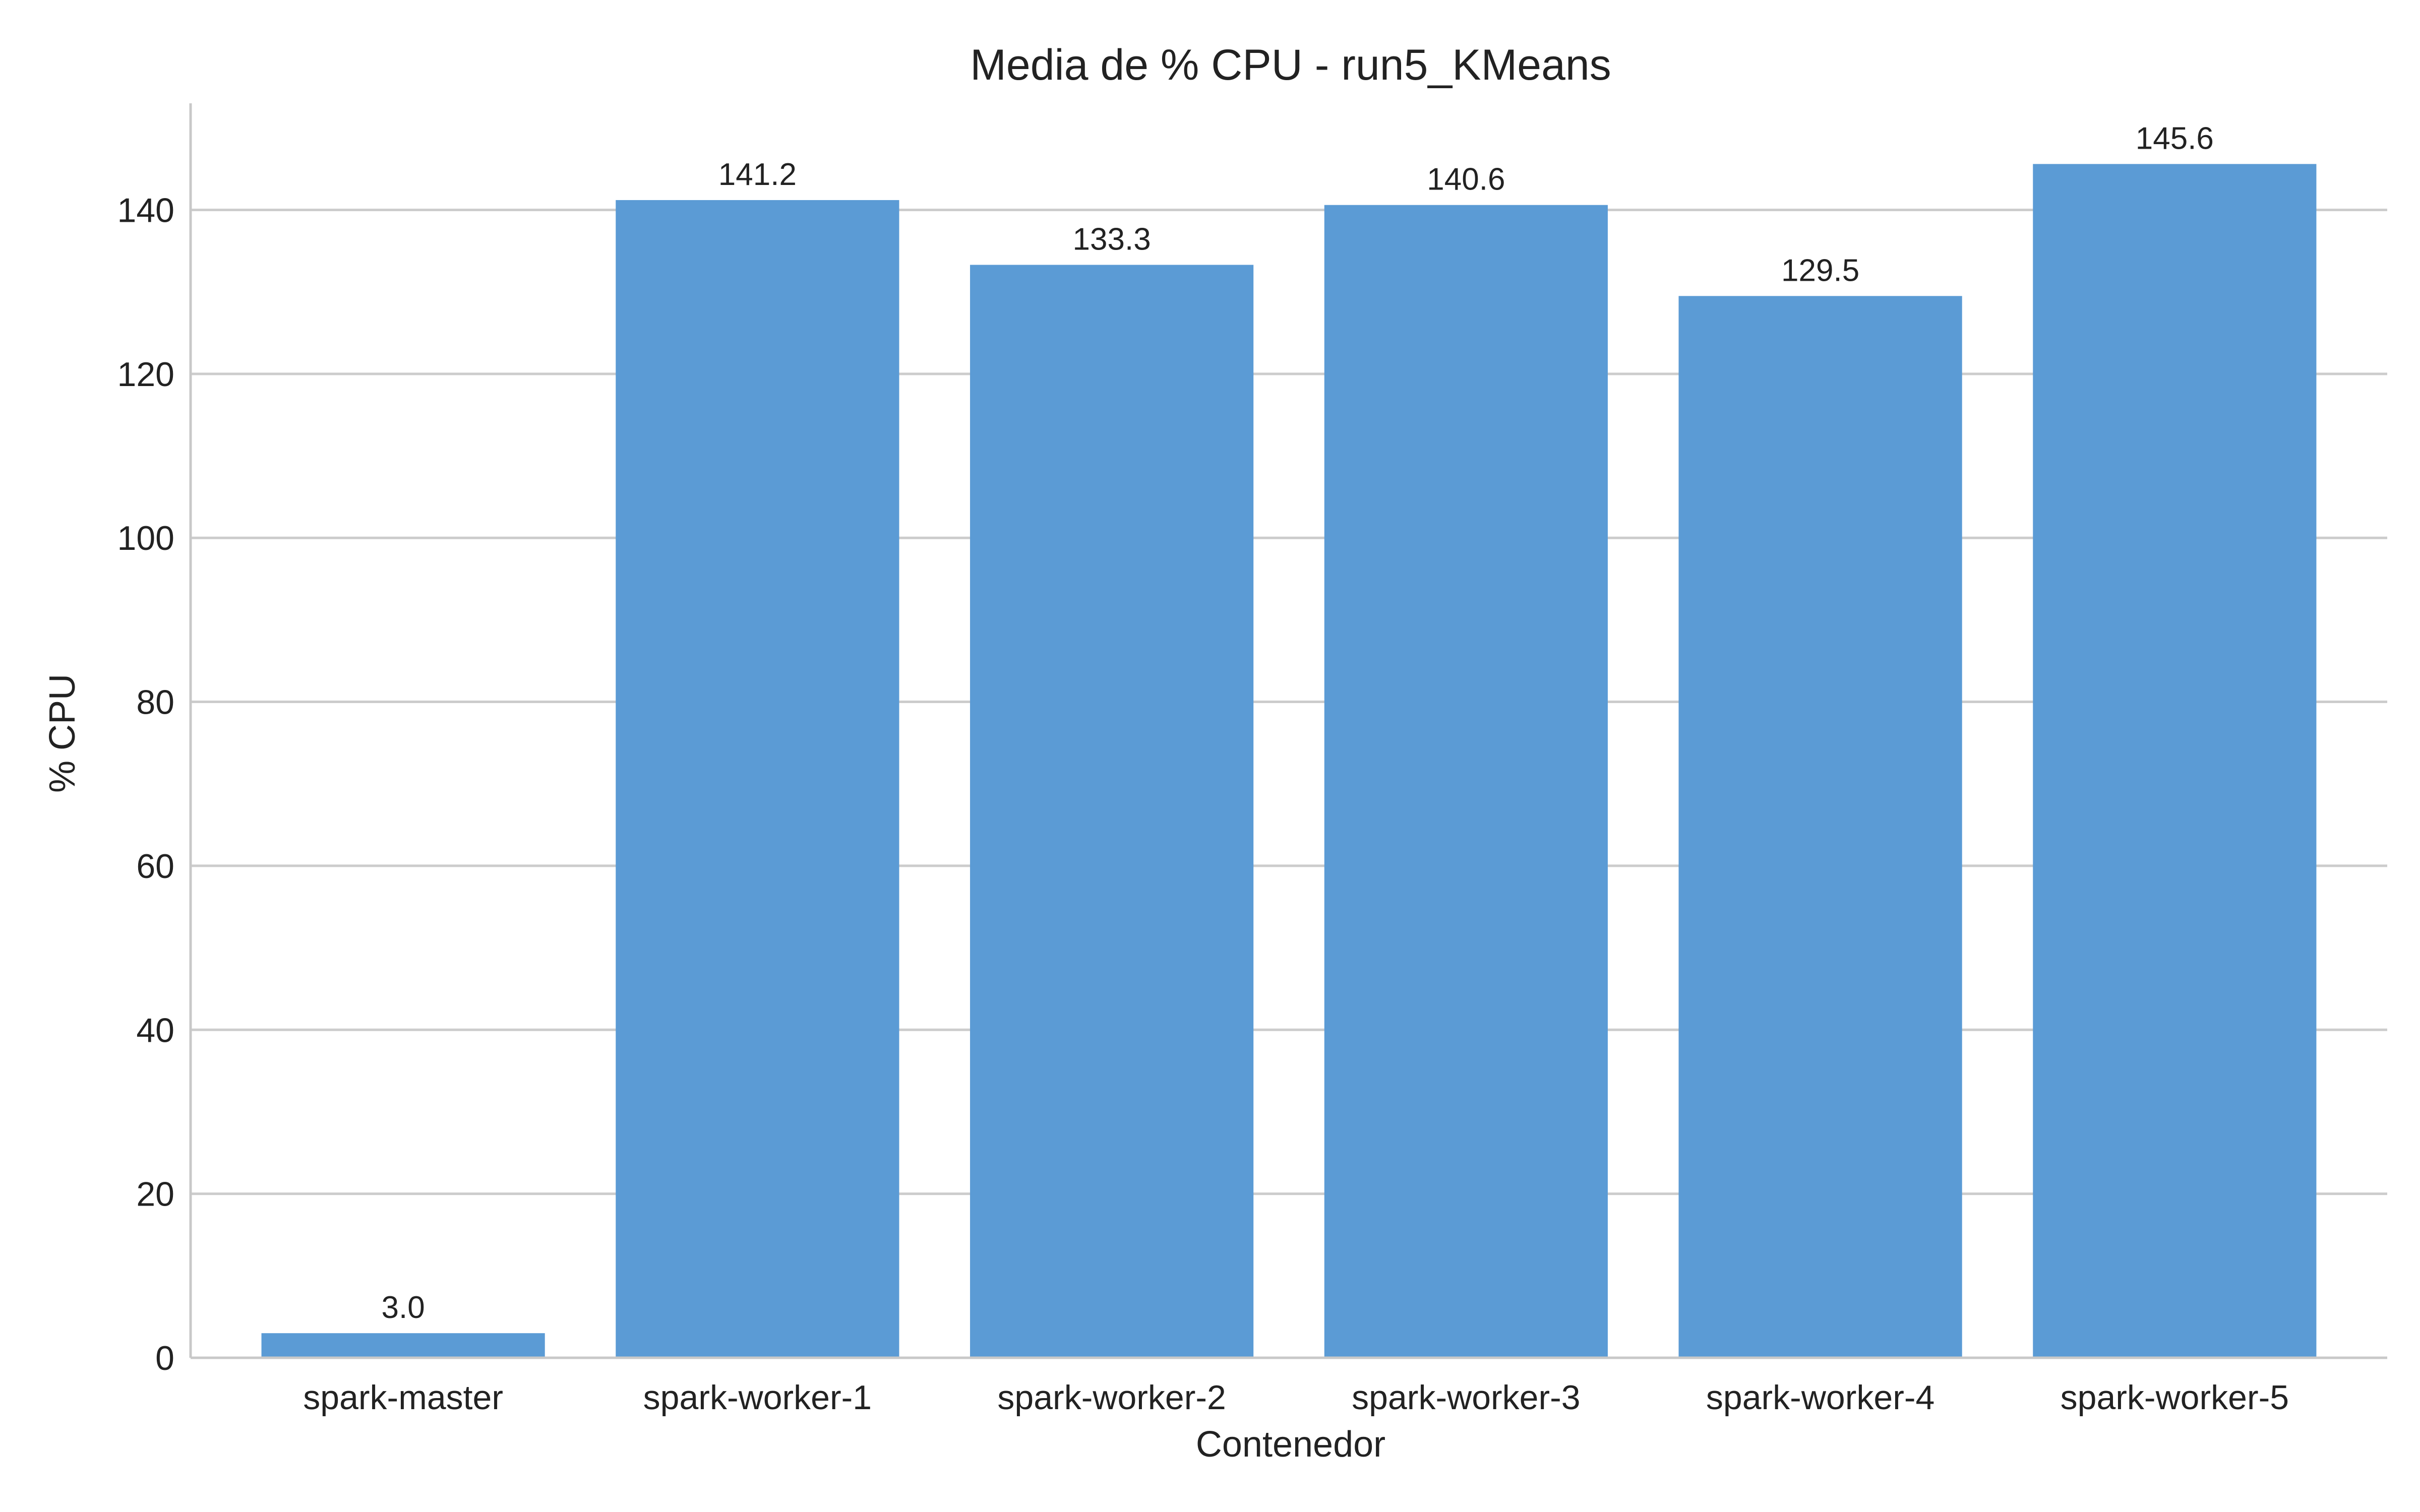  I want to click on data-label: 129.5, so click(1820, 271).